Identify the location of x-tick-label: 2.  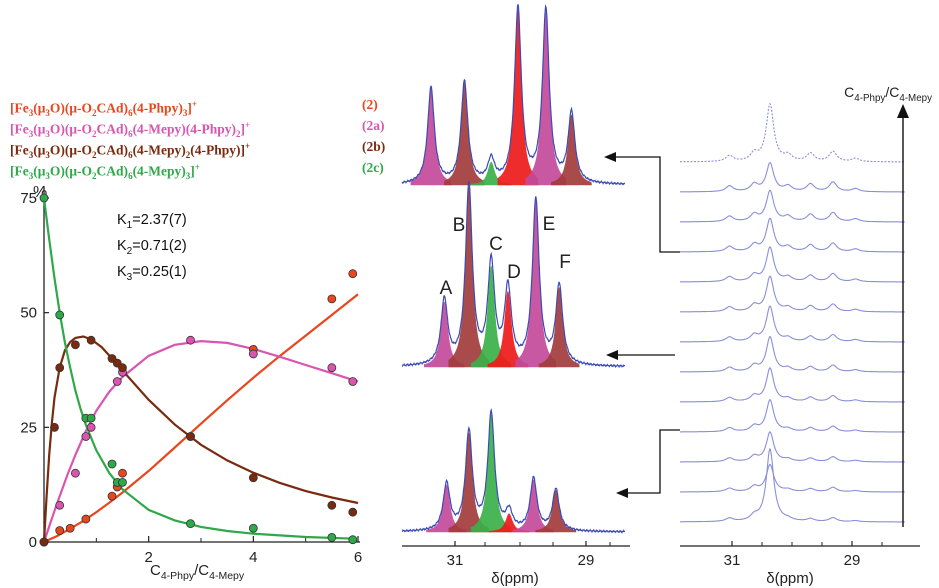
(148, 557).